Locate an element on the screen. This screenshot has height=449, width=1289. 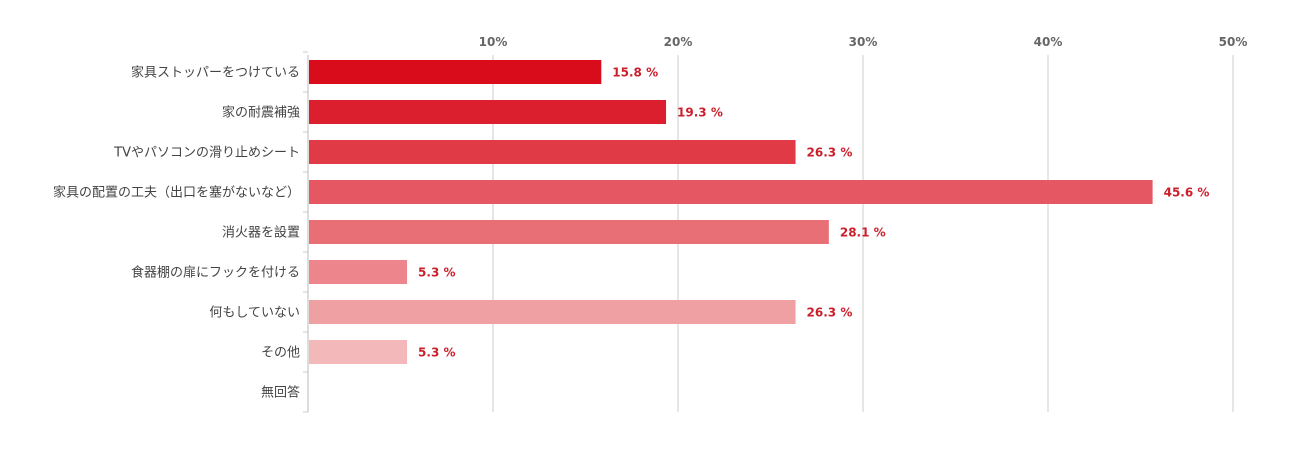
x-tick-label: 40% is located at coordinates (1048, 42).